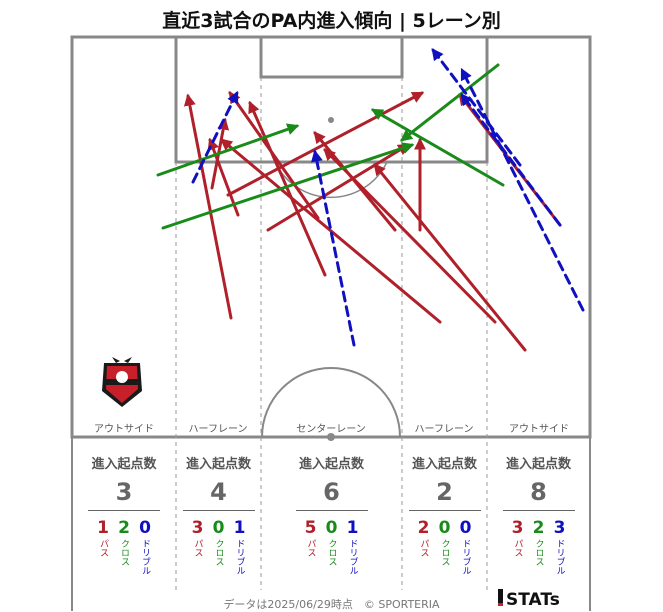 The height and width of the screenshot is (612, 663). What do you see at coordinates (533, 600) in the screenshot?
I see `brand-name: STATs` at bounding box center [533, 600].